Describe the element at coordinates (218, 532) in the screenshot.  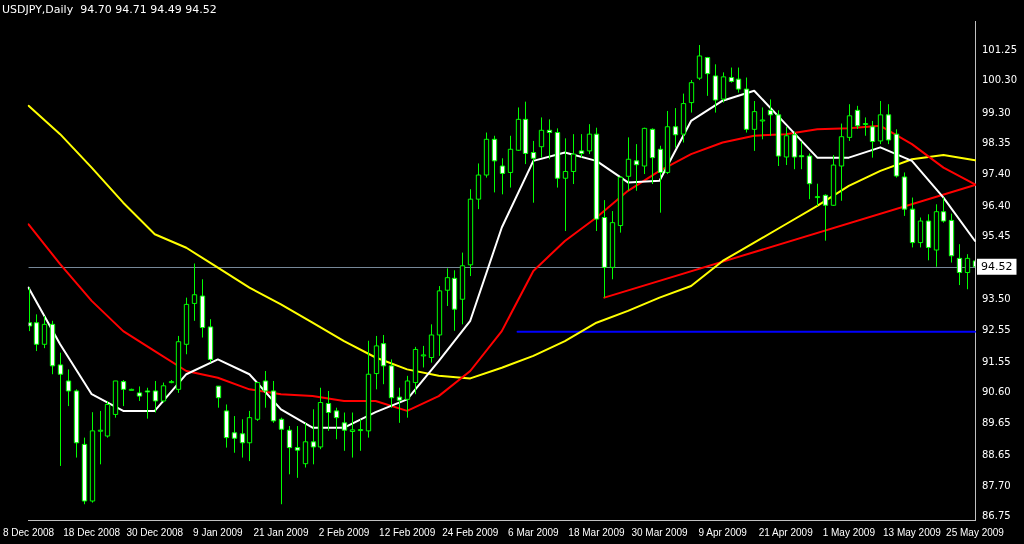
I see `x-tick-label: 9 Jan 2009` at that location.